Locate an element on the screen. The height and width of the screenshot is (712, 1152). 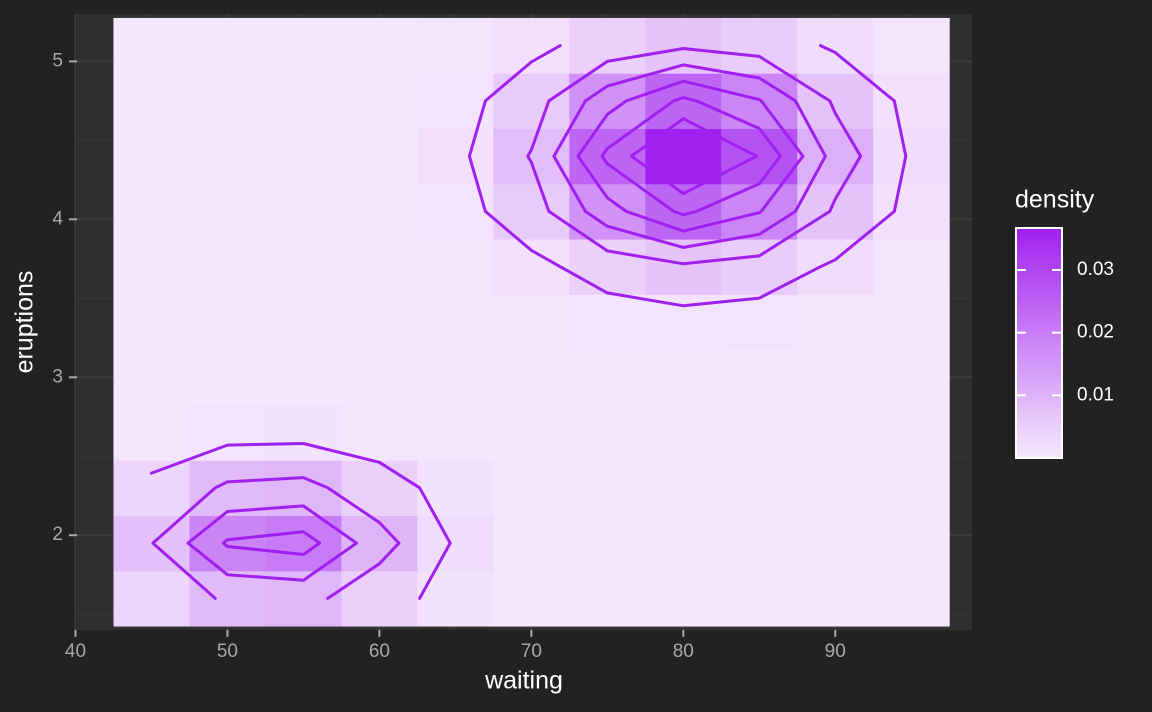
colorbar-tick-label: 0.02 is located at coordinates (1095, 332).